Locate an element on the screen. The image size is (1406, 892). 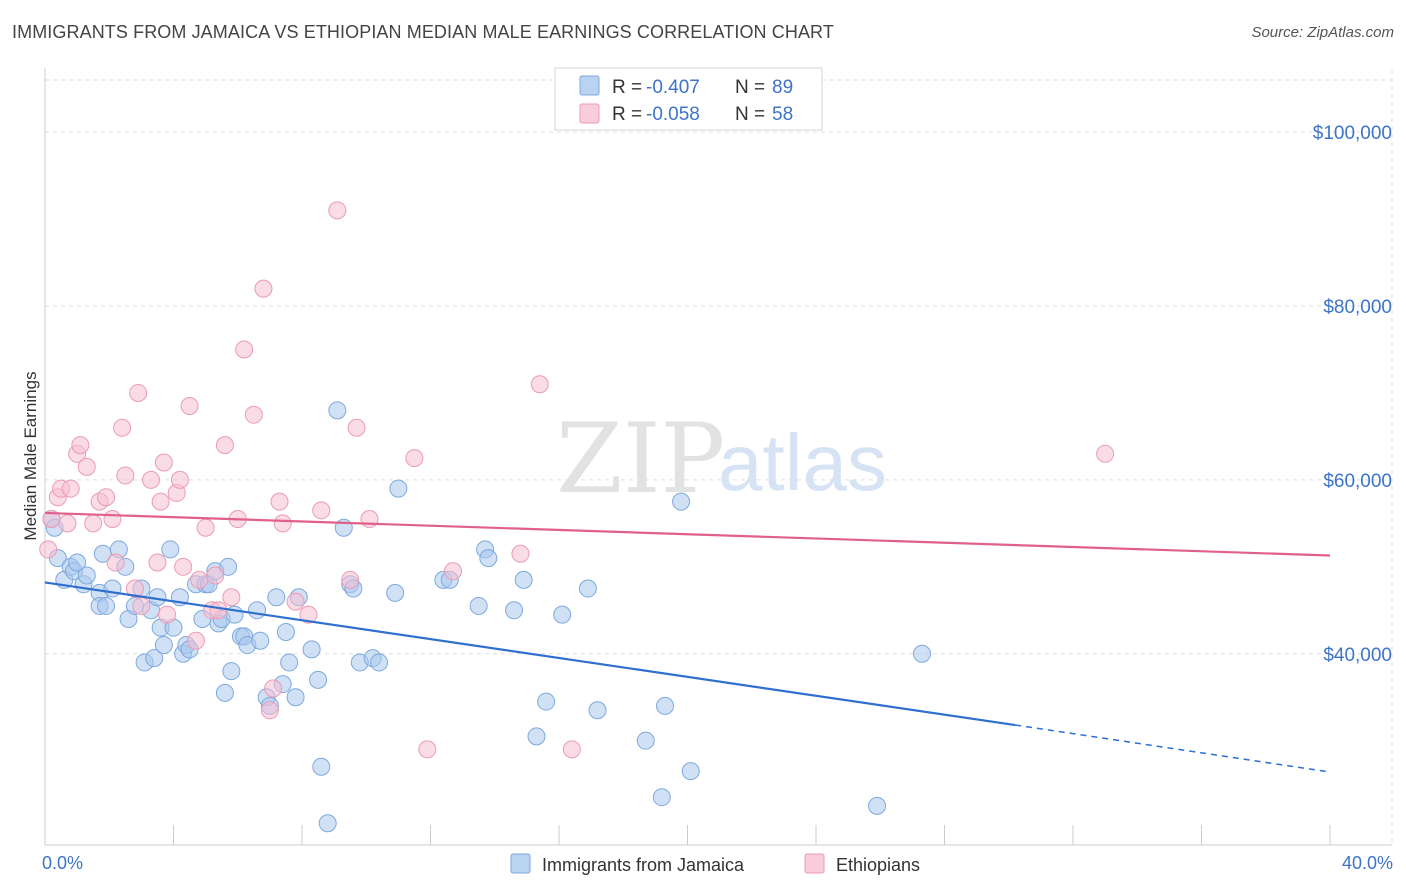
series-legend-swatch-ethiopians is located at coordinates (814, 863).